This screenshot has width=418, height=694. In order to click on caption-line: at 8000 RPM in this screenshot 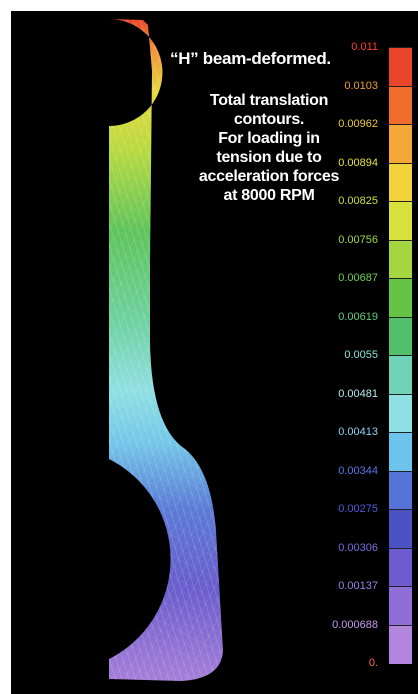, I will do `click(269, 195)`.